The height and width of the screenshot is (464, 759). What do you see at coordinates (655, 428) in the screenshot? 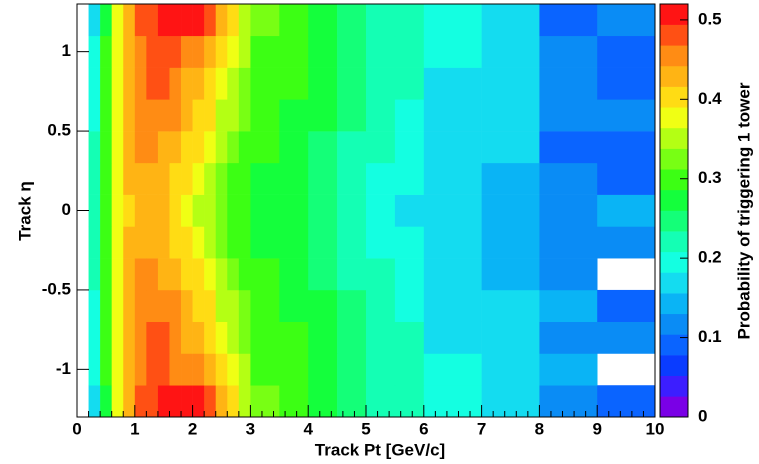
I see `x-tick-label: 10` at bounding box center [655, 428].